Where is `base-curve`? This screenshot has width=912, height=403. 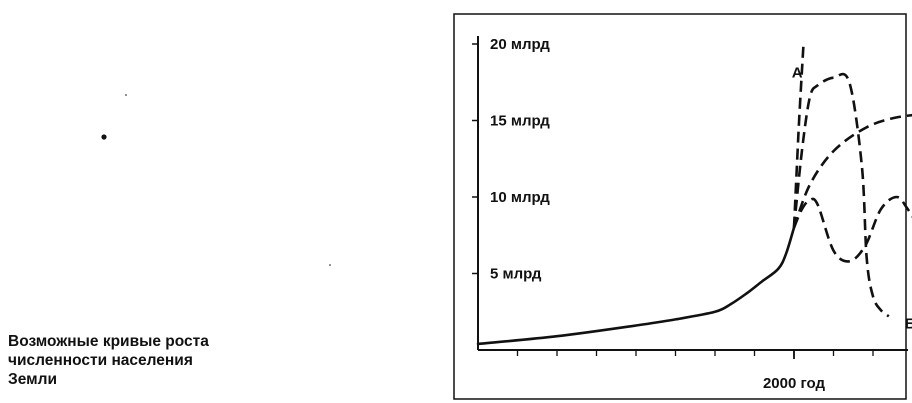
base-curve is located at coordinates (636, 286).